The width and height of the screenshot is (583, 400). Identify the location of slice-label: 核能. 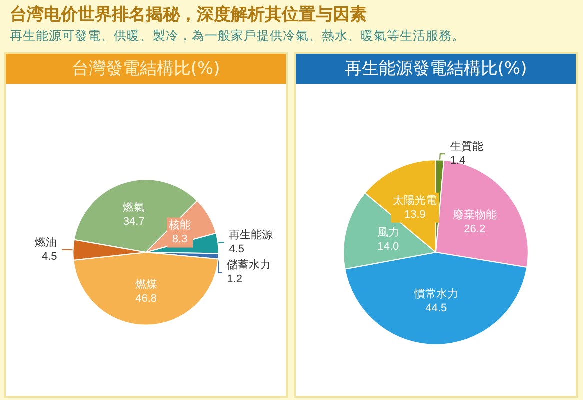
(180, 225).